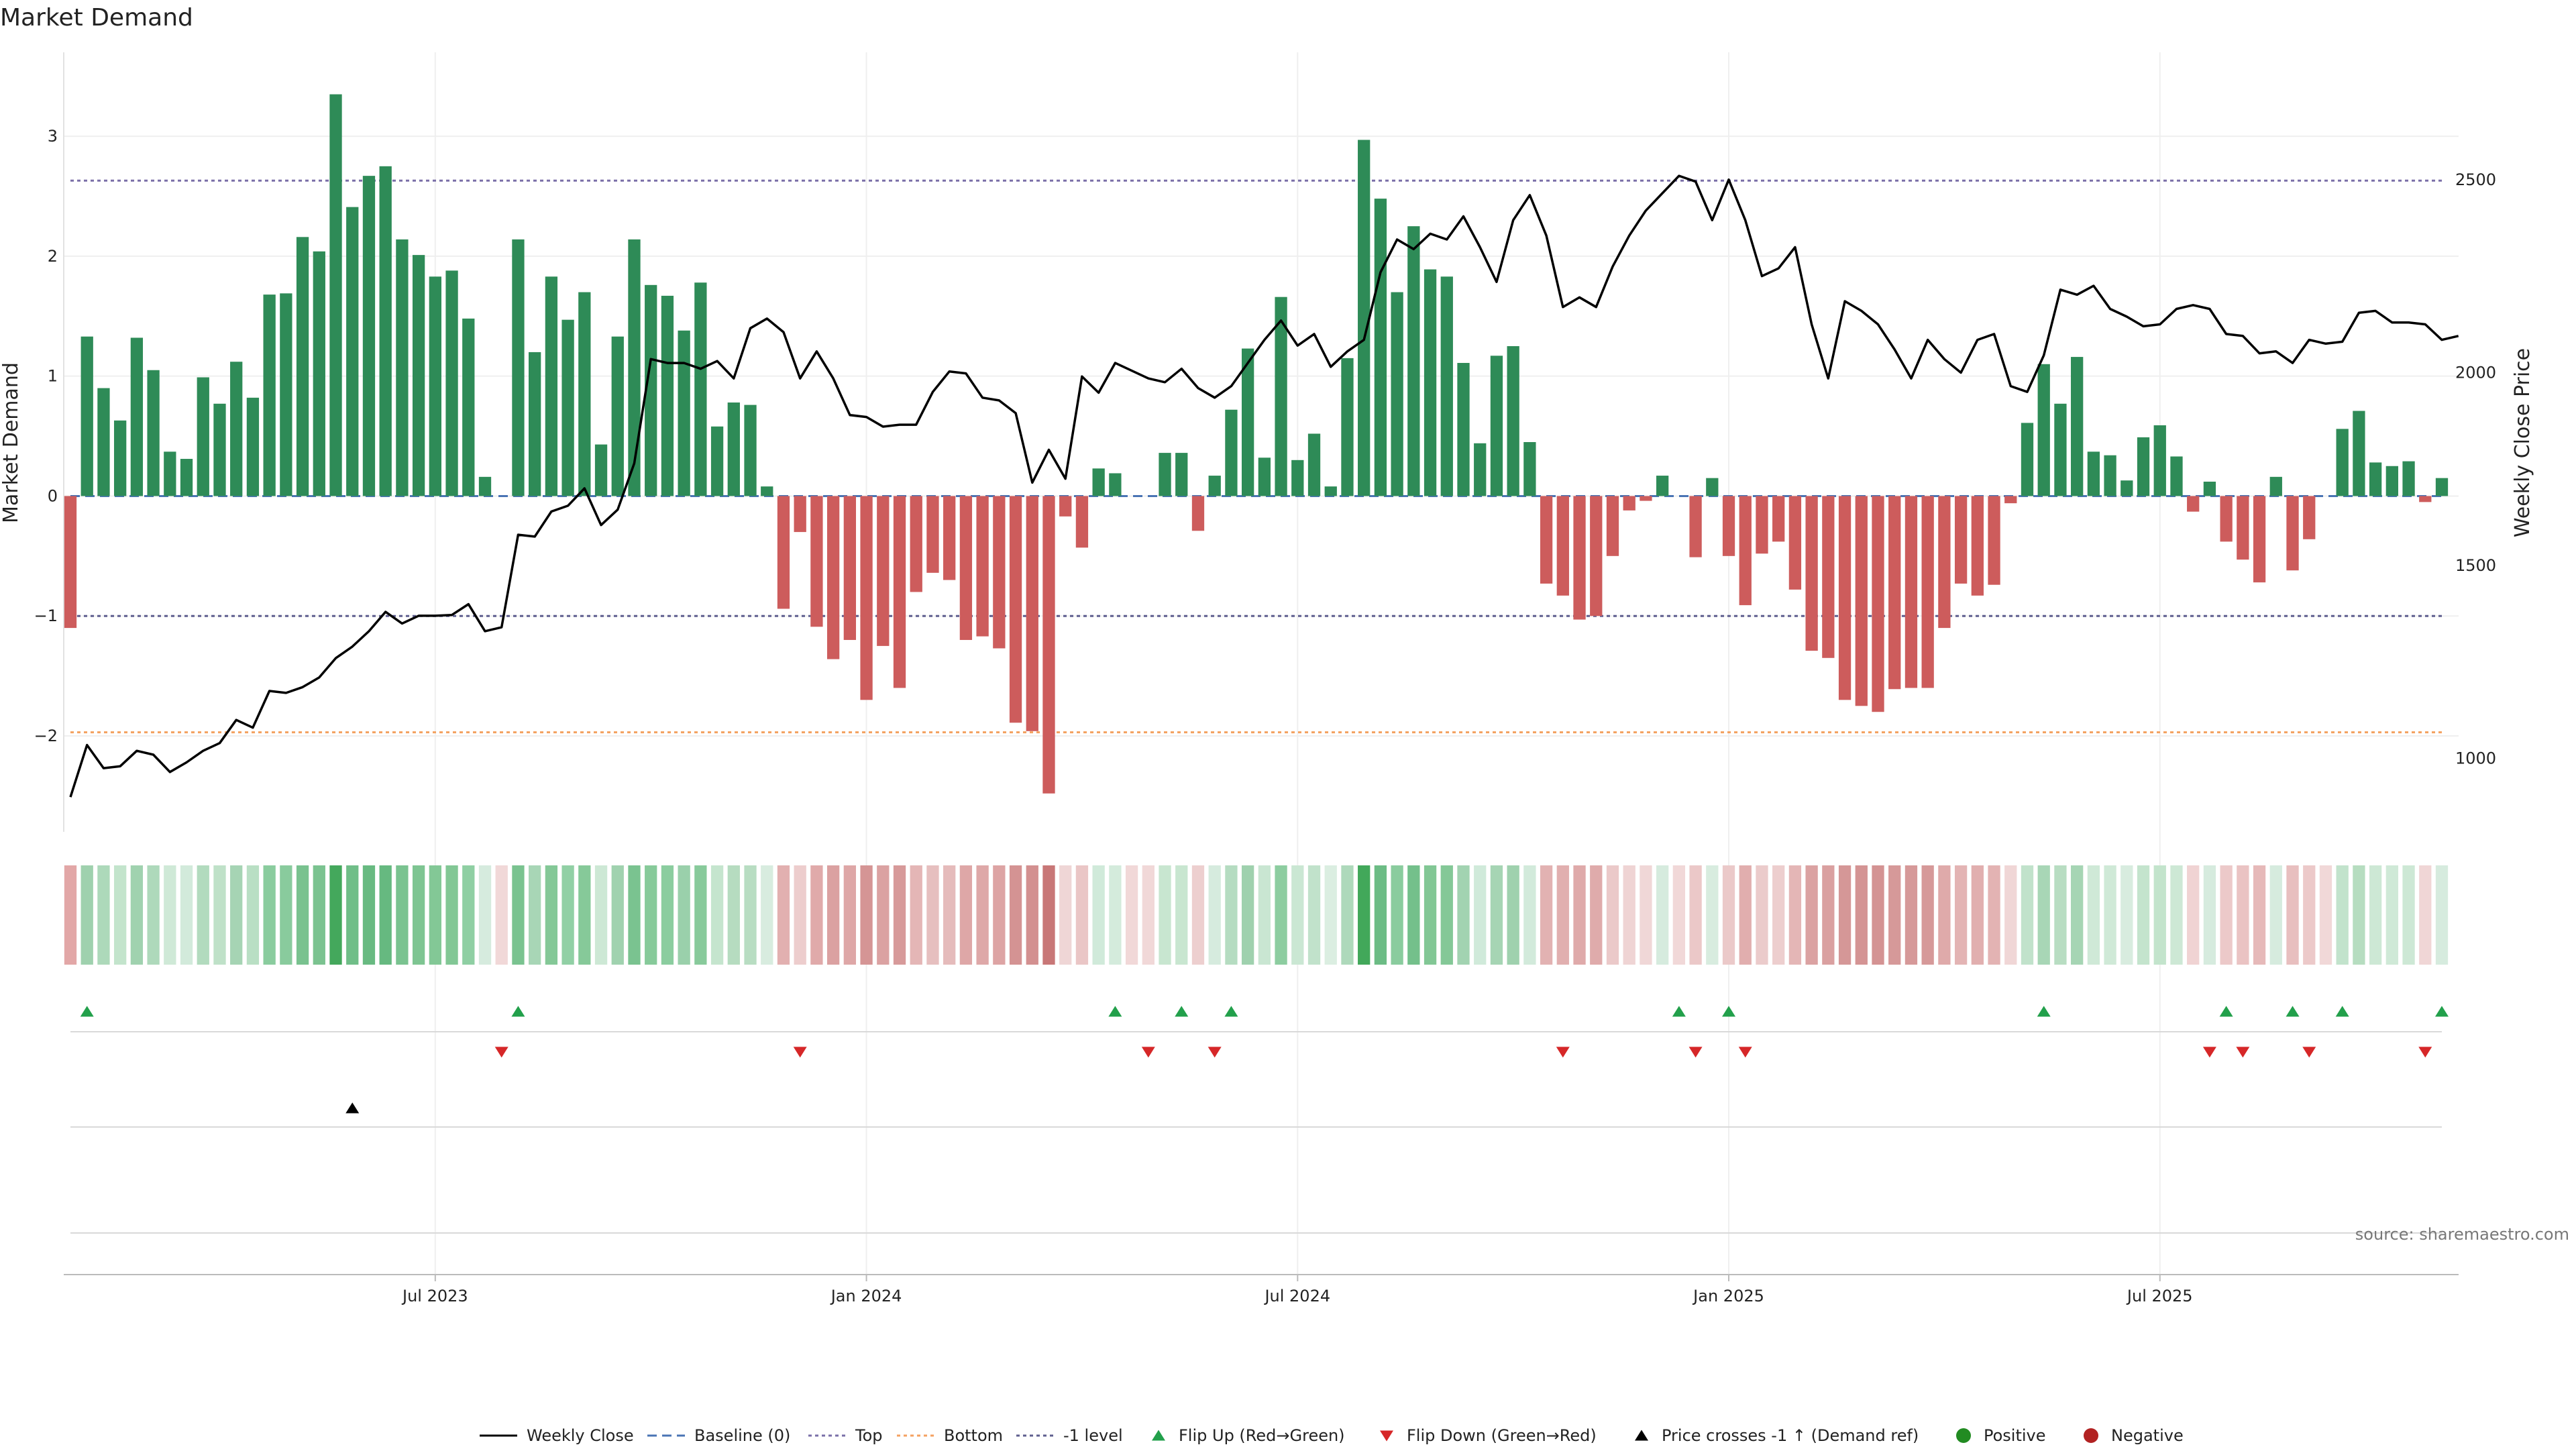 The height and width of the screenshot is (1449, 2576). Describe the element at coordinates (869, 1435) in the screenshot. I see `legend-label: Top` at that location.